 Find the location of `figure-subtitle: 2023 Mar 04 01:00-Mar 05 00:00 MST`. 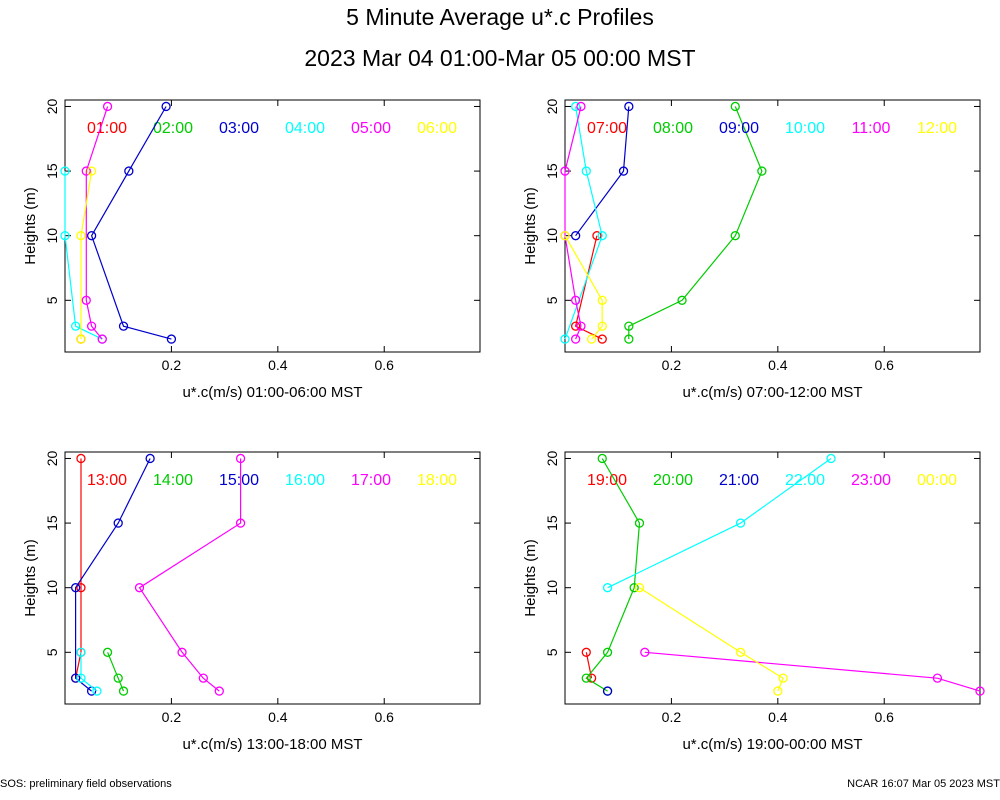

figure-subtitle: 2023 Mar 04 01:00-Mar 05 00:00 MST is located at coordinates (499, 58).